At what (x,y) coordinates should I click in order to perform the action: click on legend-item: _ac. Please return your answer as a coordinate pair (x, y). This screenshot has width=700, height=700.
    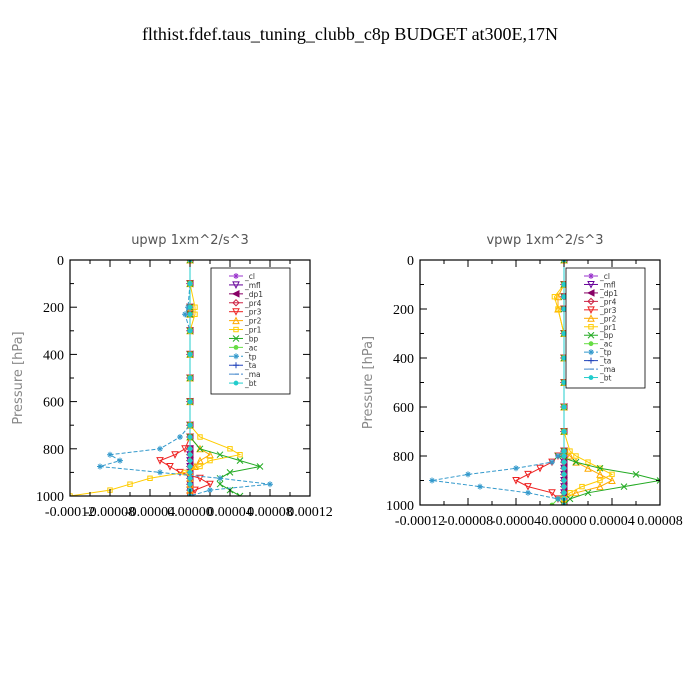
    Looking at the image, I should click on (243, 347).